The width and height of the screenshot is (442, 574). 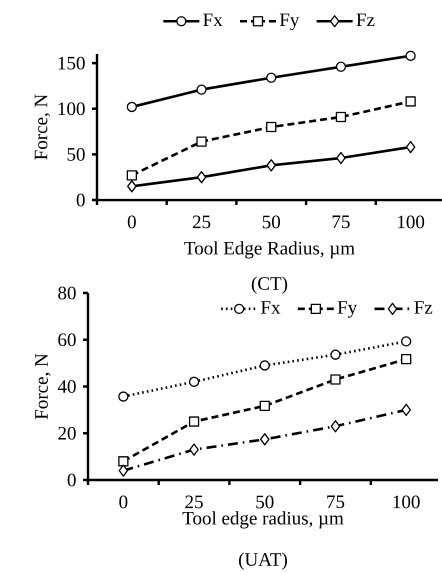 I want to click on y-tick-label: 150, so click(x=71, y=63).